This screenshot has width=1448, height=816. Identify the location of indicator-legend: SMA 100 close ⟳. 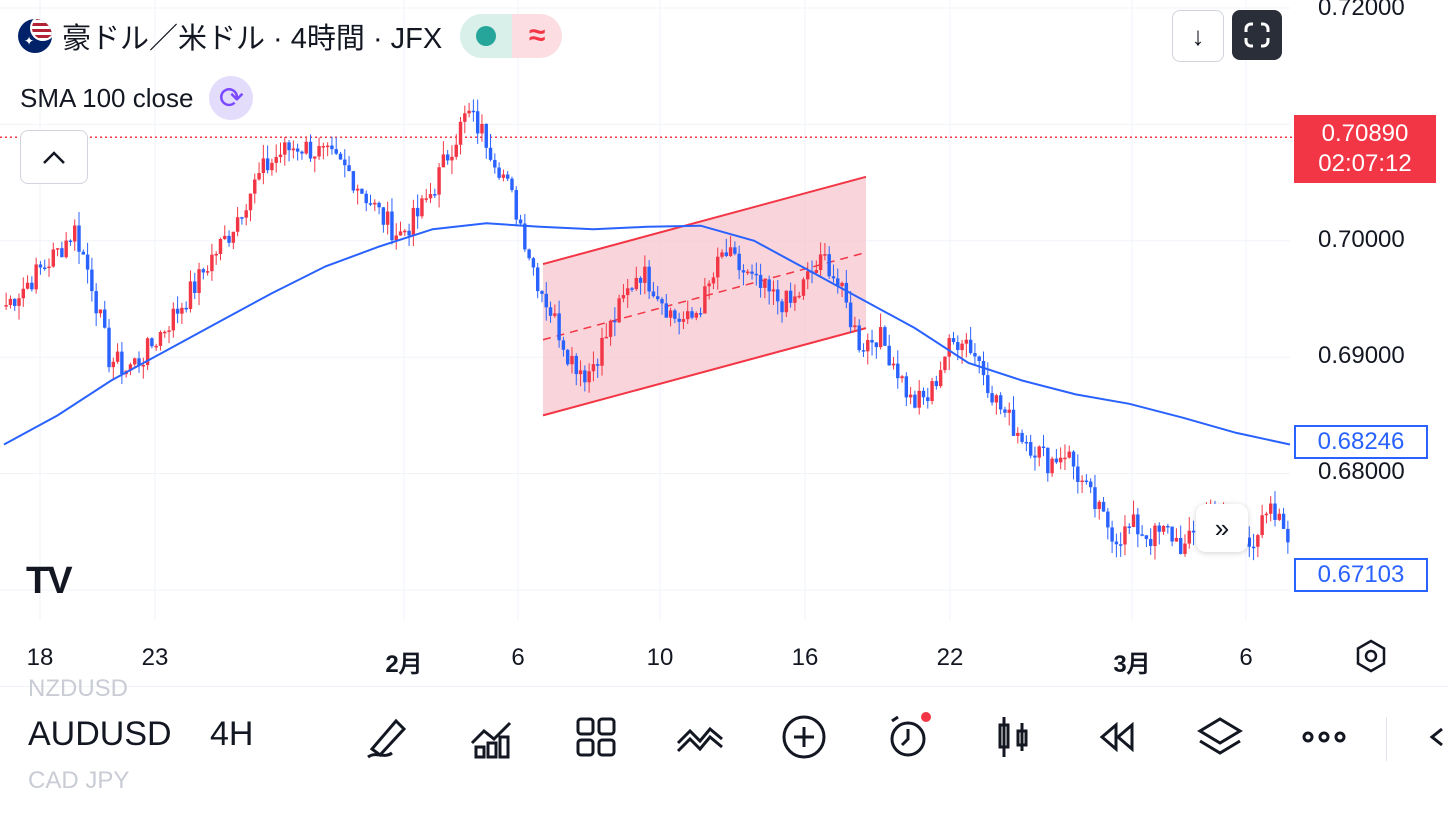
(137, 98).